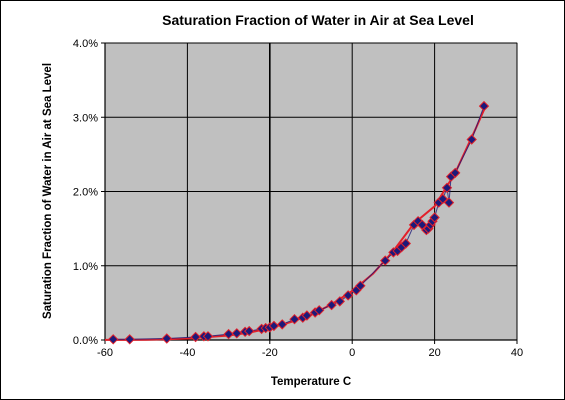 The image size is (565, 400). Describe the element at coordinates (85, 118) in the screenshot. I see `y-tick-label: 3.0%` at that location.